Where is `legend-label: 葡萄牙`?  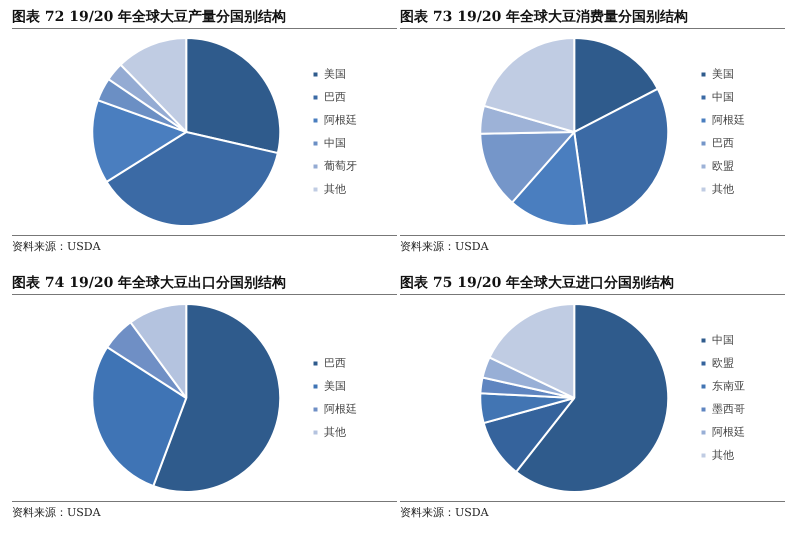
legend-label: 葡萄牙 is located at coordinates (340, 165).